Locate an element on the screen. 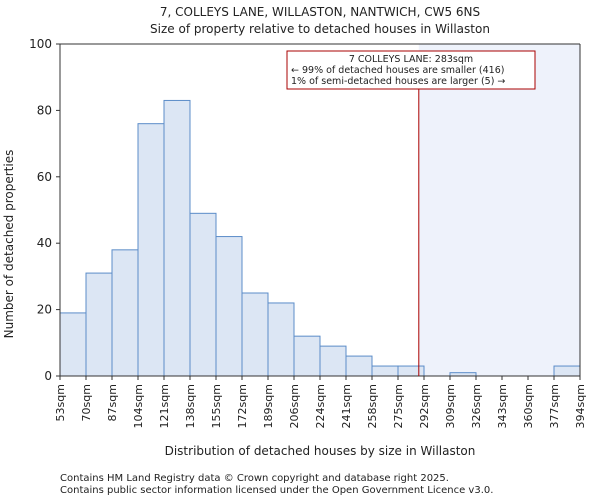 The image size is (600, 504). bar-138sqm is located at coordinates (203, 294).